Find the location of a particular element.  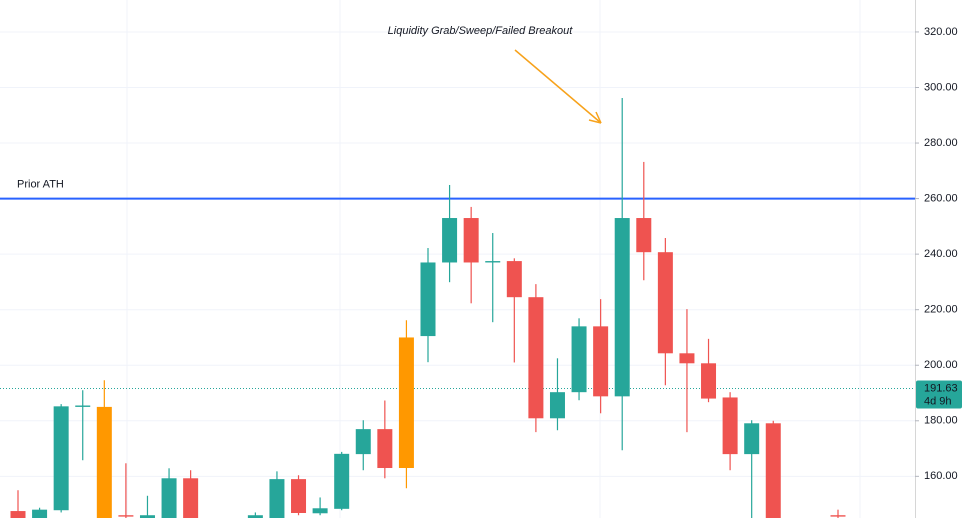

annotation: Liquidity Grab/Sweep/Failed Breakout is located at coordinates (481, 31).